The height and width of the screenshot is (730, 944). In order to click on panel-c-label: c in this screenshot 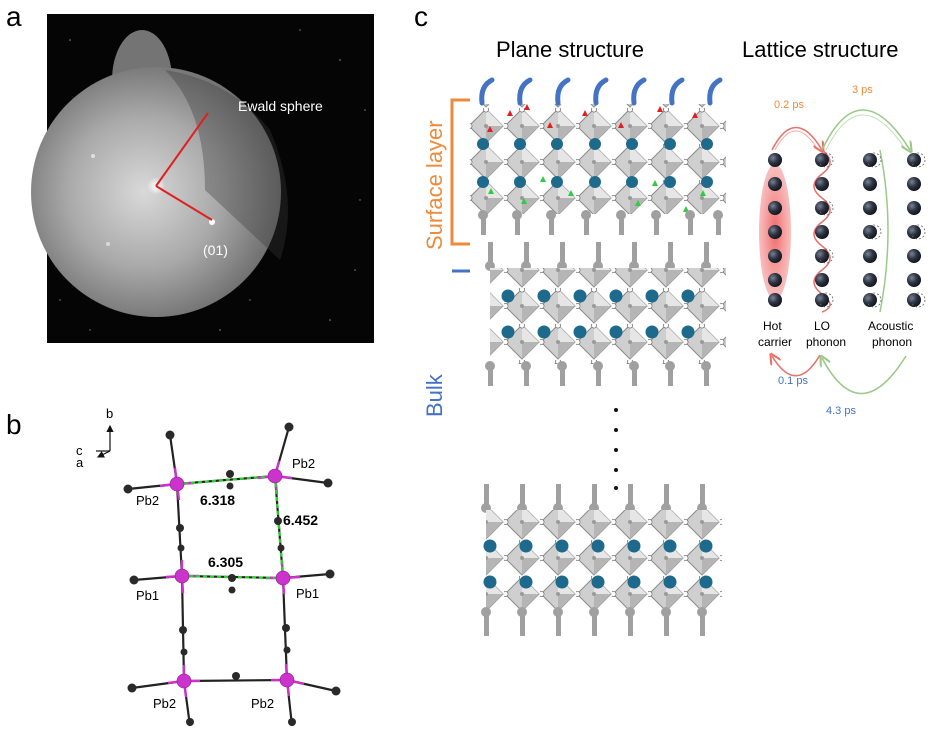, I will do `click(421, 16)`.